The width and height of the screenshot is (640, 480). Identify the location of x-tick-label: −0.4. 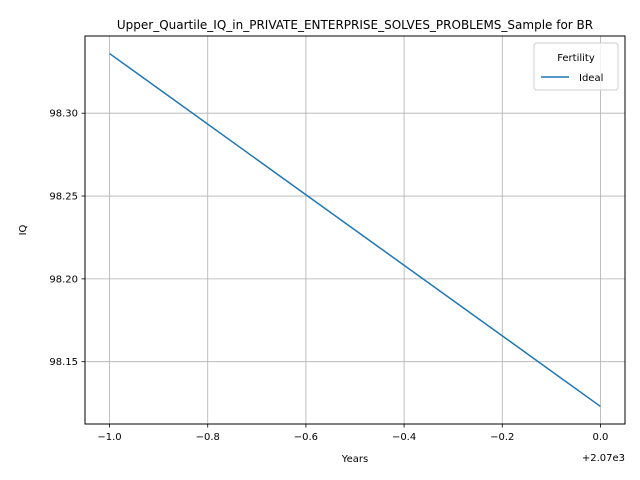
(404, 437).